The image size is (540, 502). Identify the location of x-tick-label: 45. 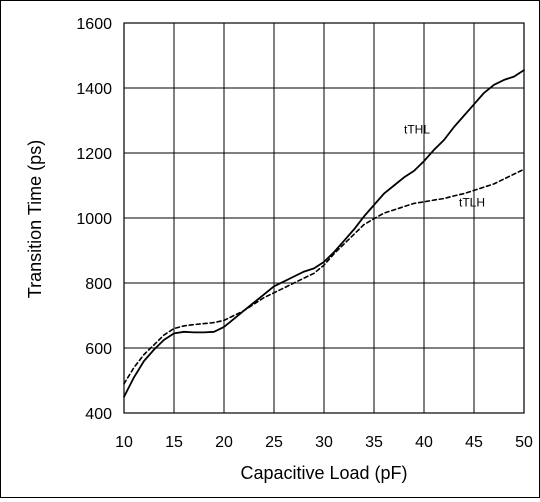
(474, 442).